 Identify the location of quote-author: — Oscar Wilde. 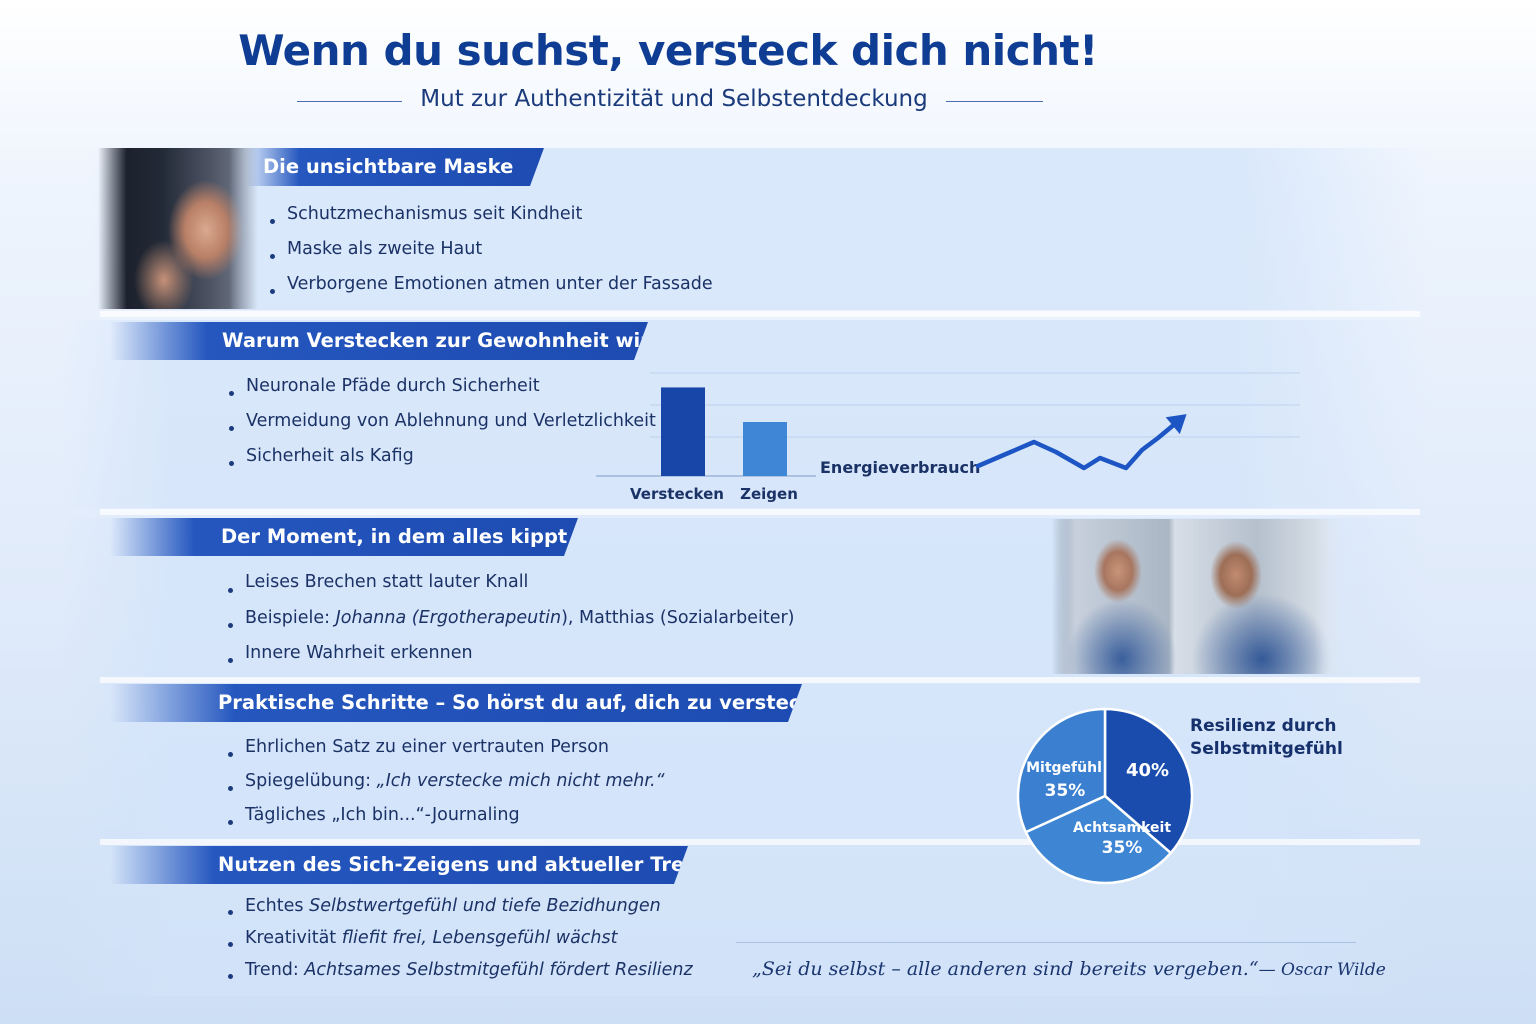
(1322, 970).